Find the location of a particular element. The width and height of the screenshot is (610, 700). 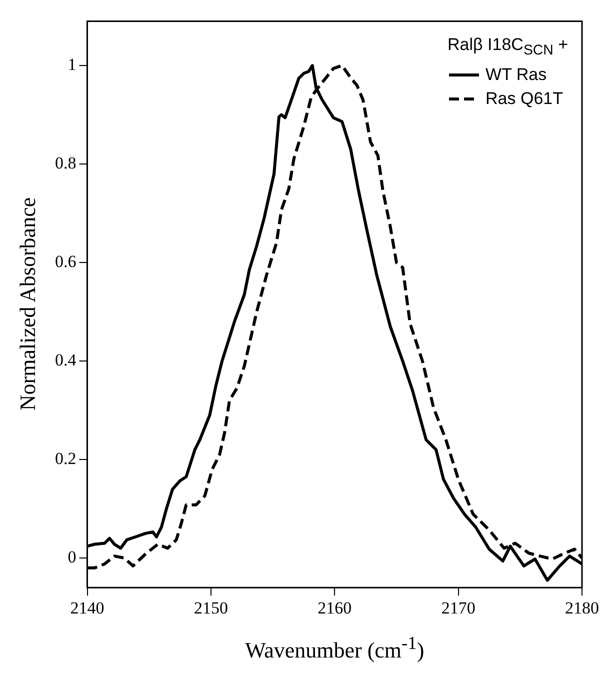

y-tick-label: 0.8 is located at coordinates (65, 163).